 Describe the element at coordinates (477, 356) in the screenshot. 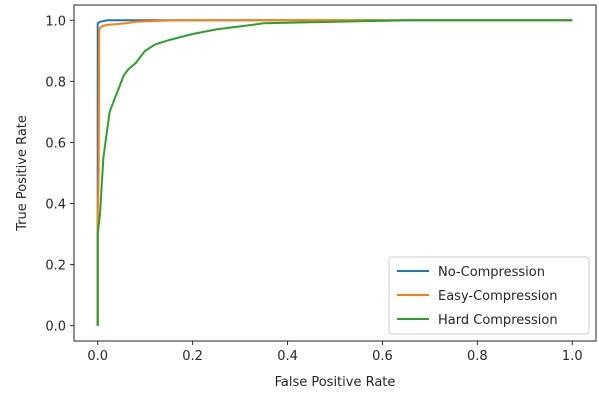

I see `x-tick-label: 0.8` at that location.